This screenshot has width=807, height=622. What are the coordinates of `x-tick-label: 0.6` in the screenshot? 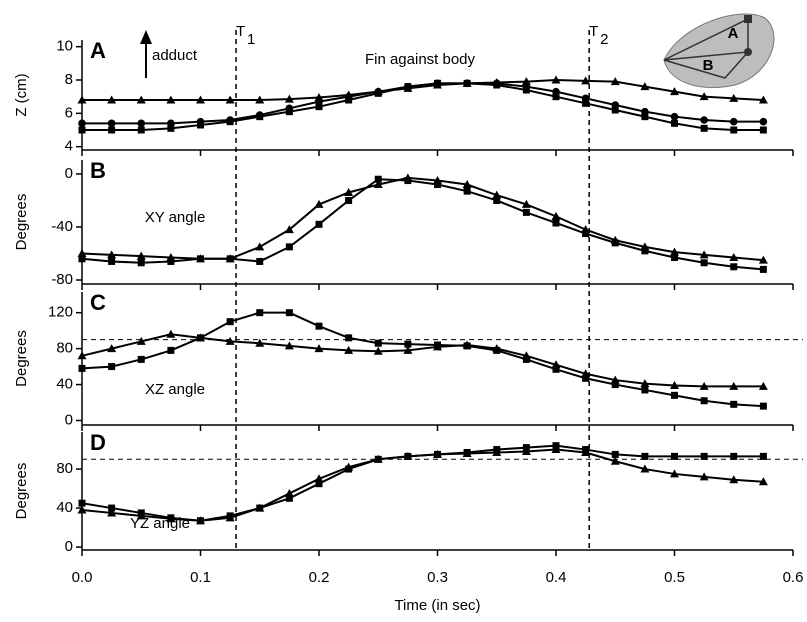 It's located at (793, 577).